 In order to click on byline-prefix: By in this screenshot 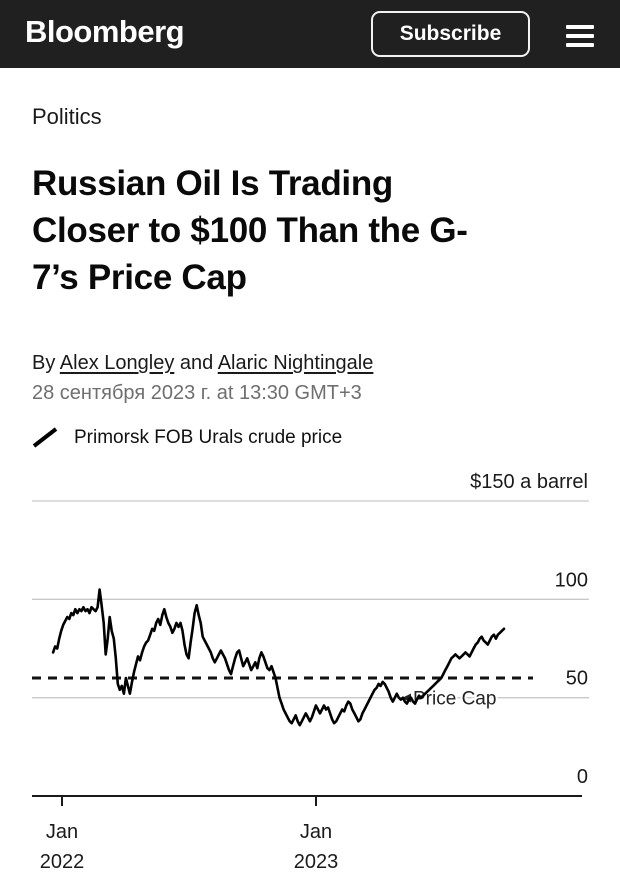, I will do `click(46, 363)`.